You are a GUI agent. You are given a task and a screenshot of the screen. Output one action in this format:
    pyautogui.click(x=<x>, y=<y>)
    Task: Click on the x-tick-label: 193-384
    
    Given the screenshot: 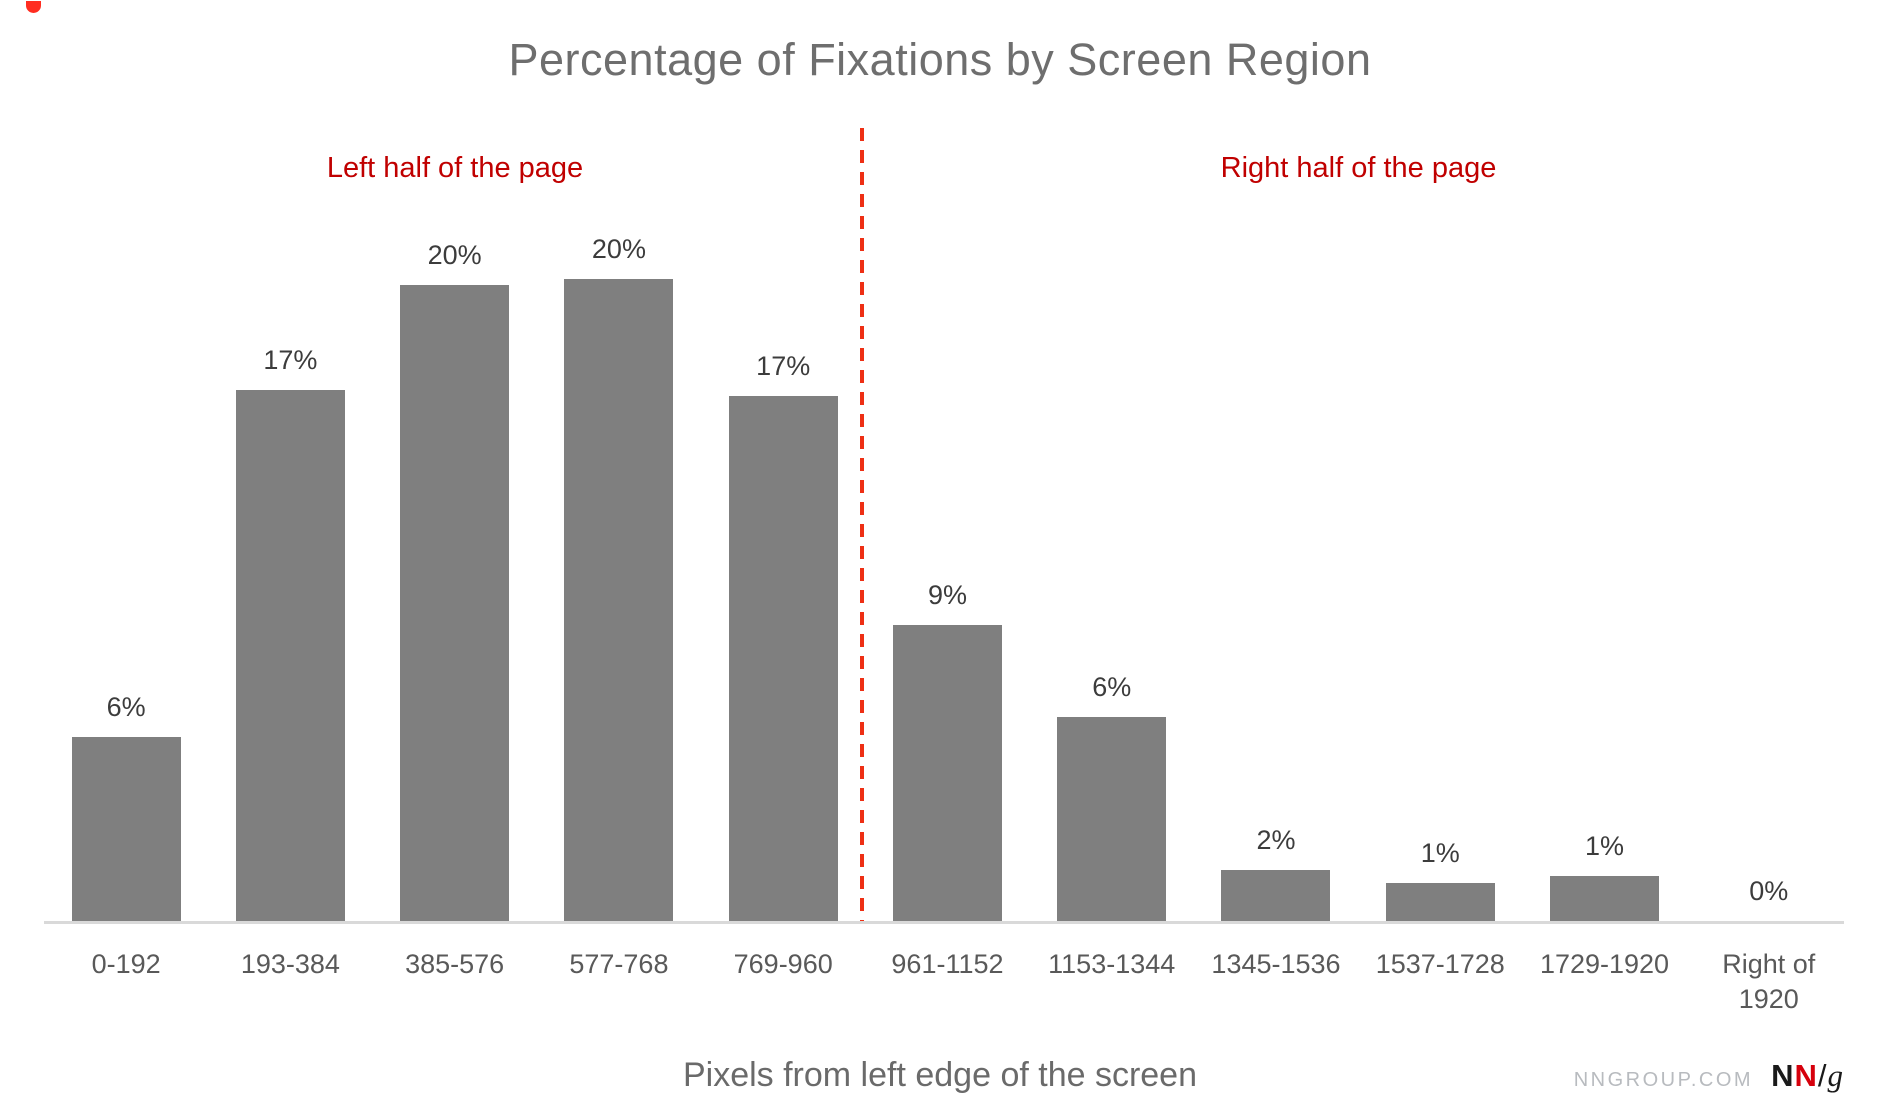 What is the action you would take?
    pyautogui.click(x=290, y=964)
    